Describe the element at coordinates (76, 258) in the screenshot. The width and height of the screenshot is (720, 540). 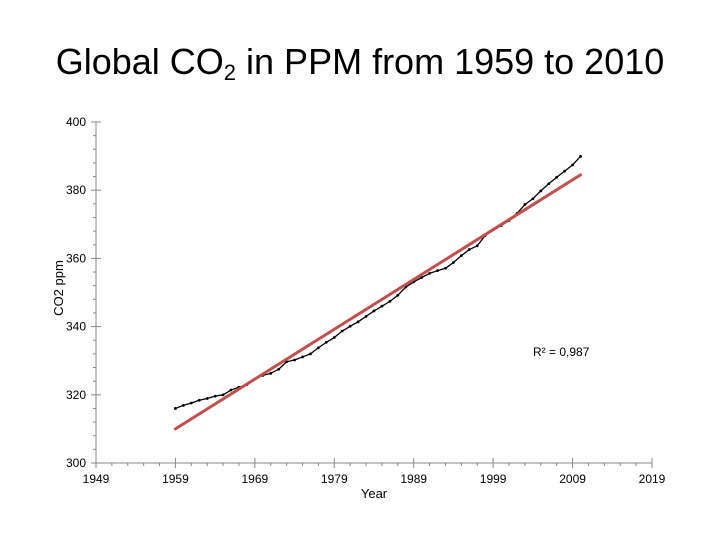
I see `y-tick-label: 360` at that location.